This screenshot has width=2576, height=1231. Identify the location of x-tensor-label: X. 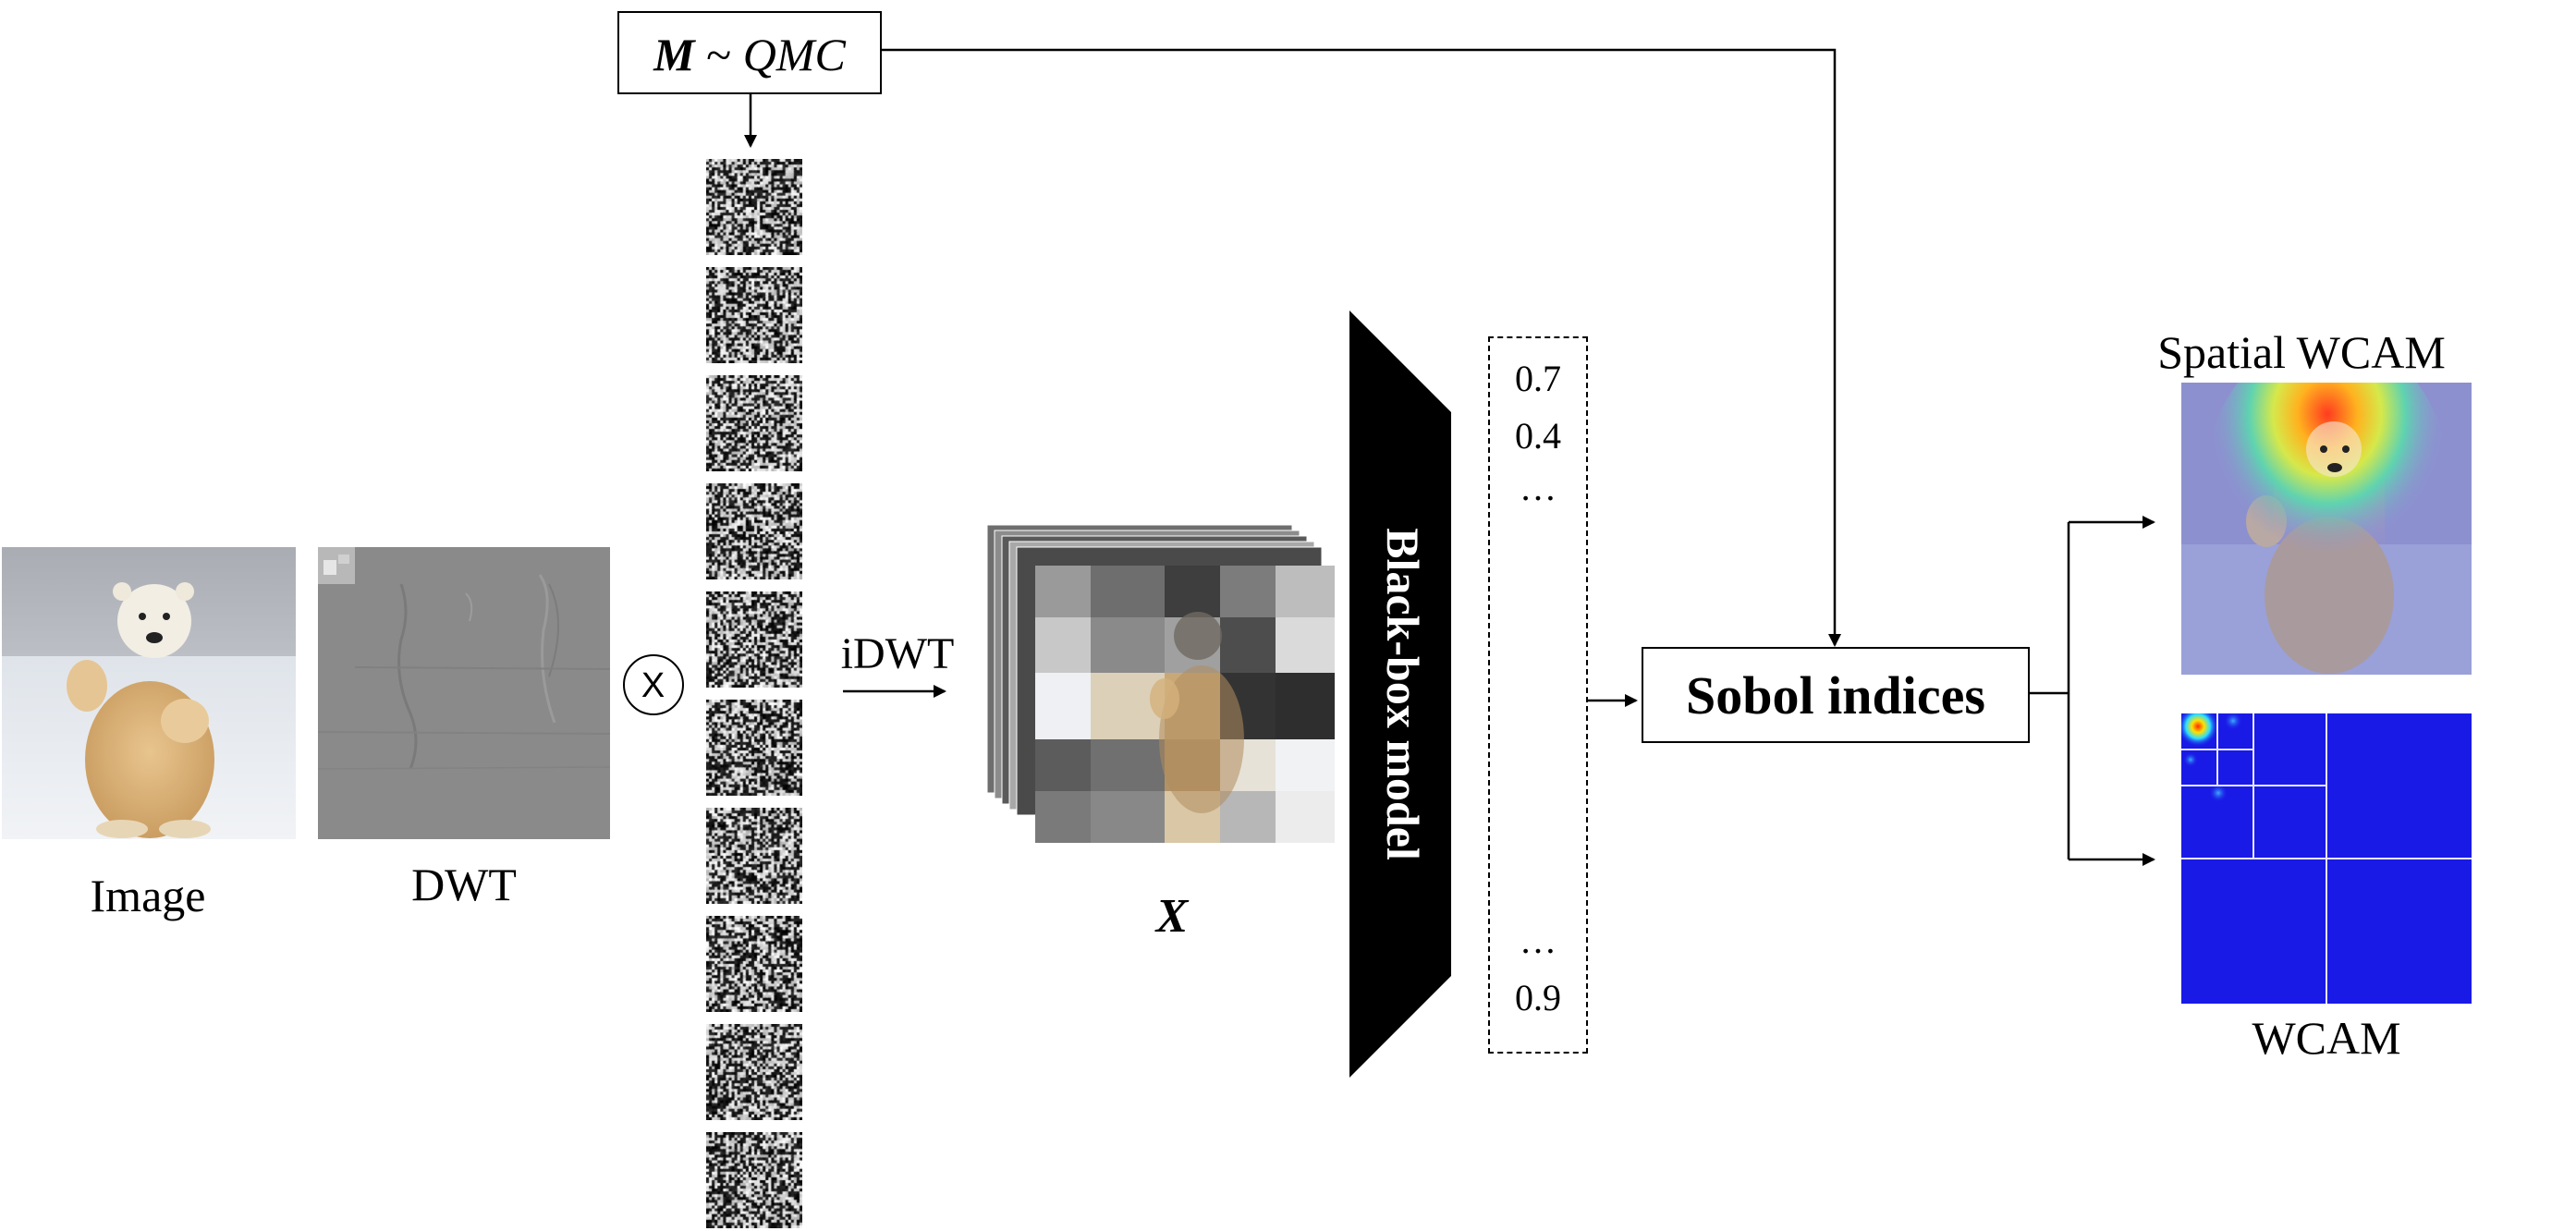
(1172, 917).